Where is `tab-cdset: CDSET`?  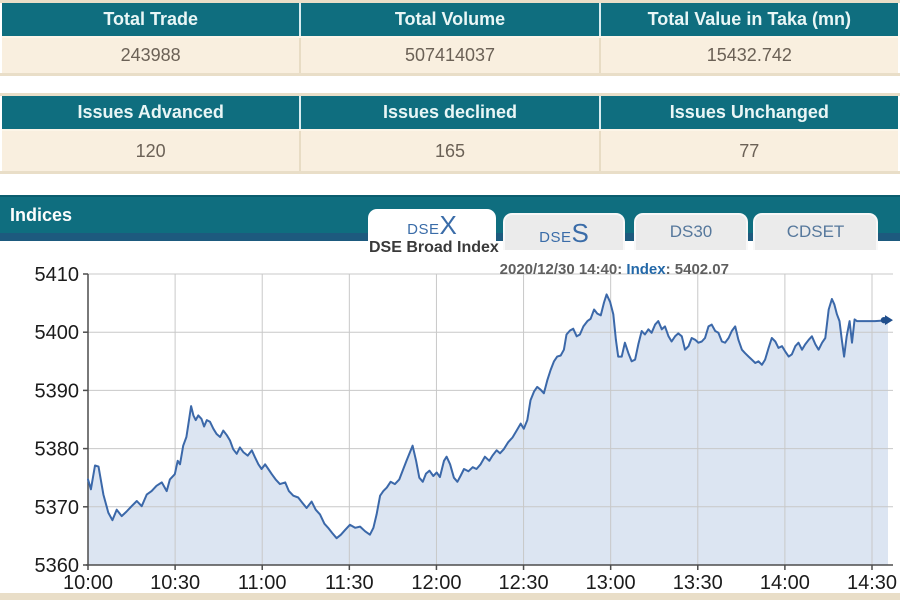
tab-cdset: CDSET is located at coordinates (815, 231).